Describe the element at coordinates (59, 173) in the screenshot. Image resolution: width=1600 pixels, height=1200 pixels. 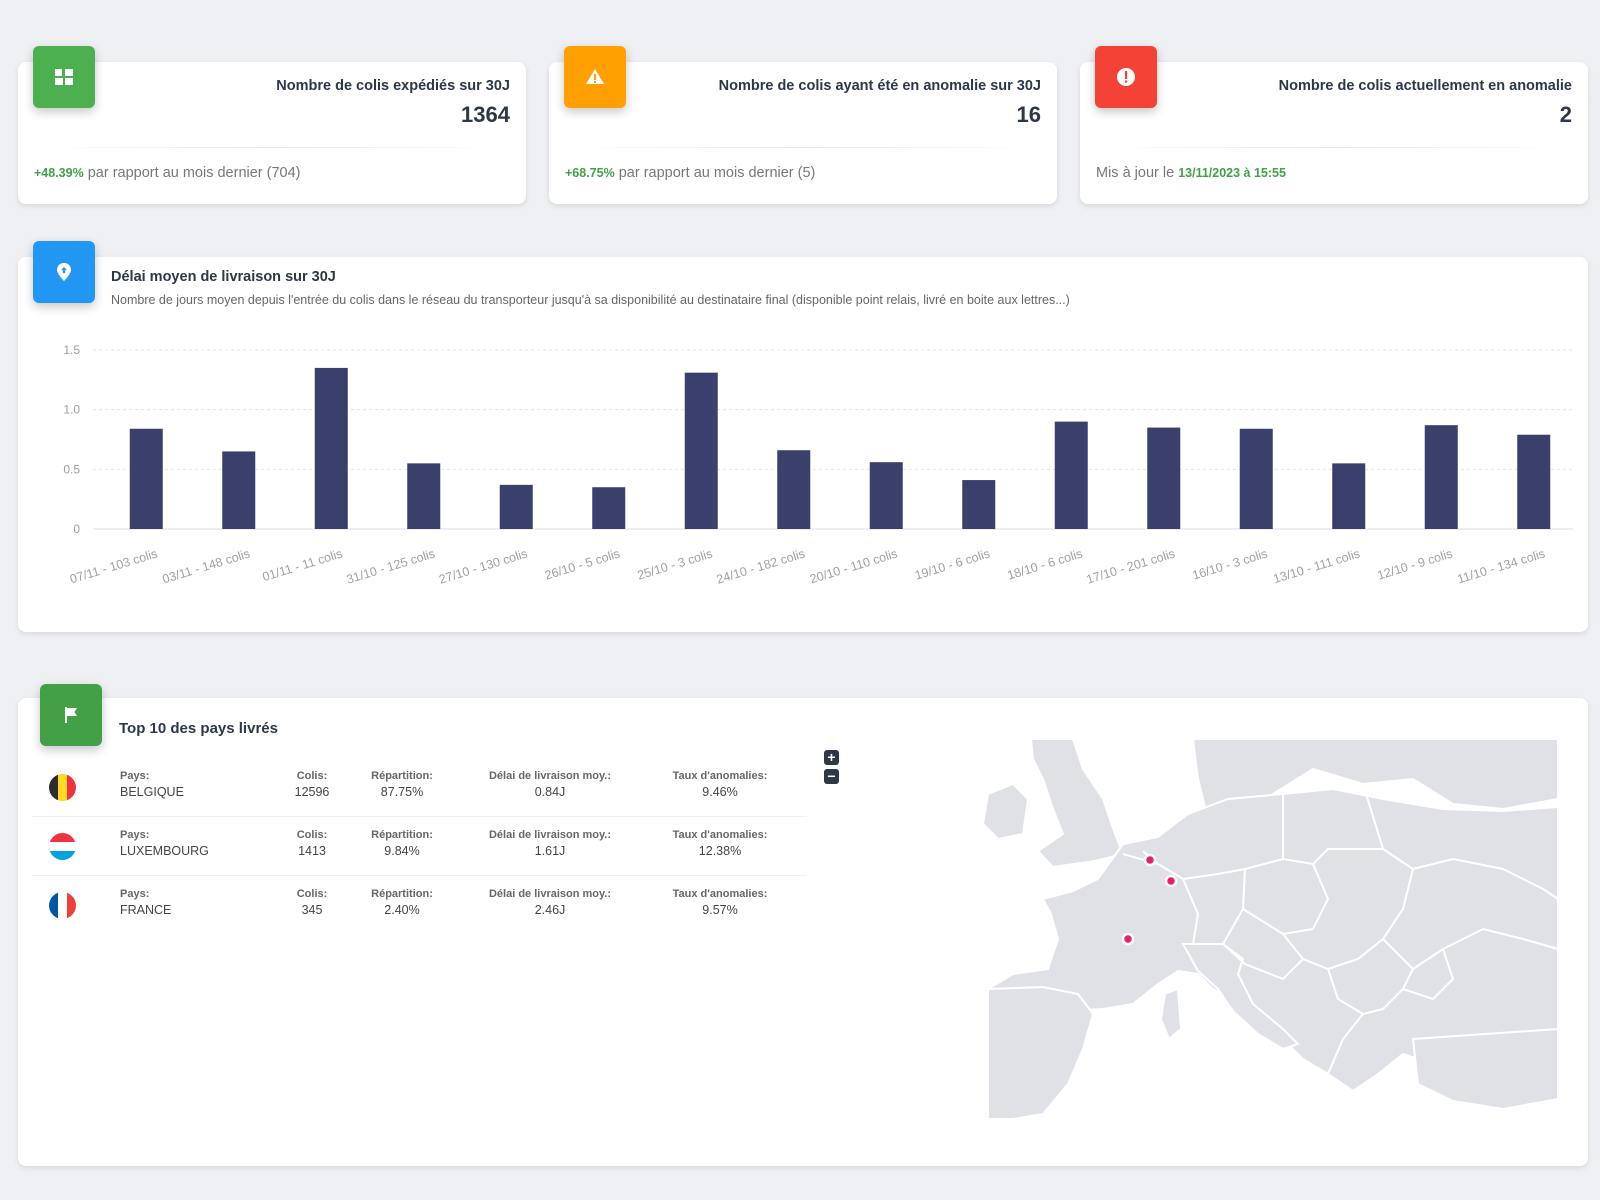
I see `stat-change: +48.39%` at that location.